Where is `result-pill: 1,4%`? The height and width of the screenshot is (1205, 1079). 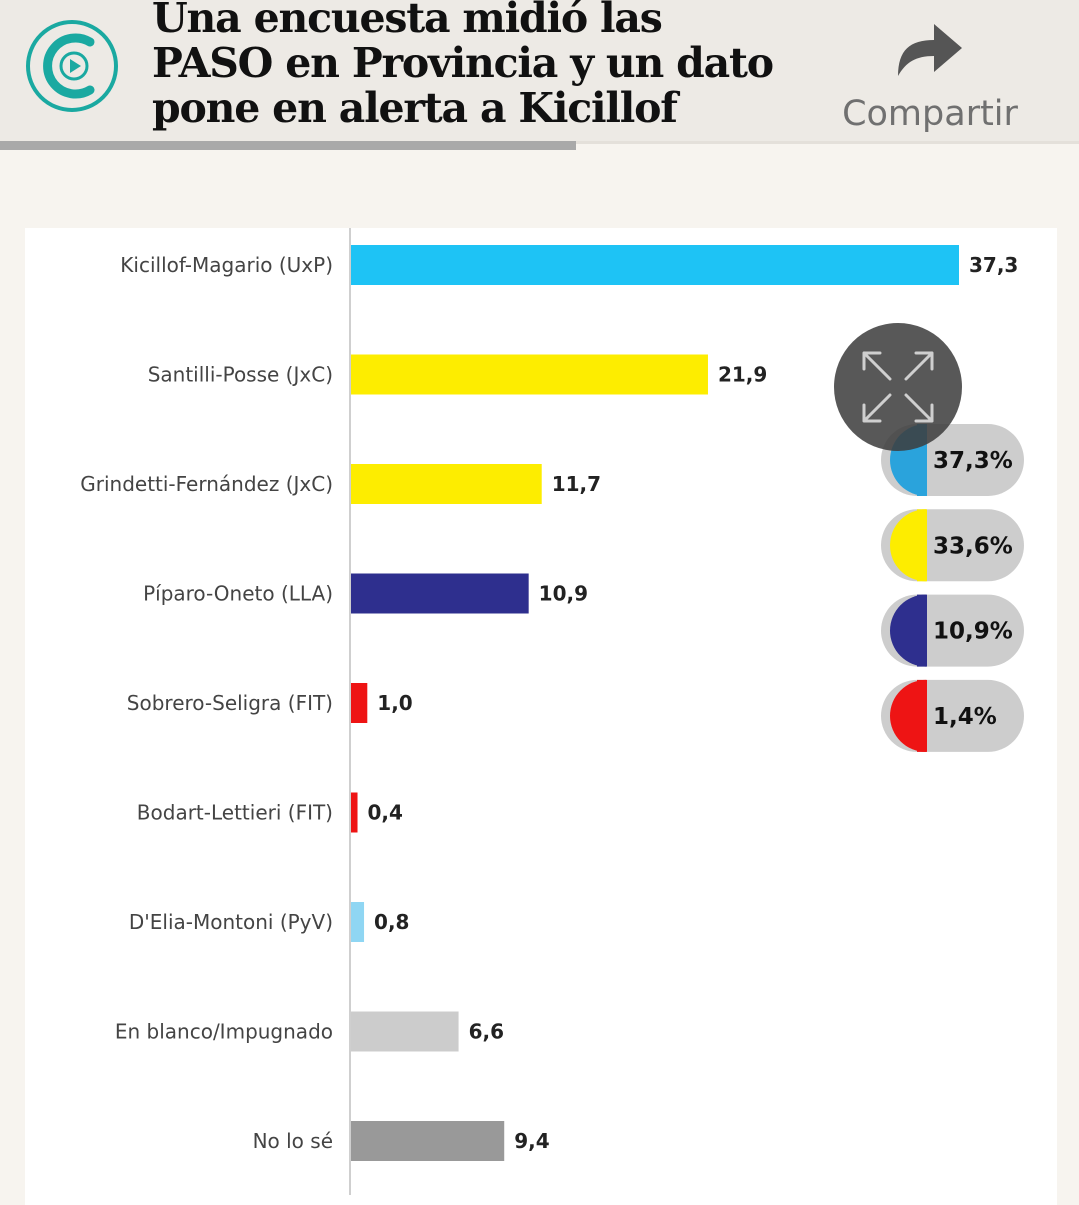 result-pill: 1,4% is located at coordinates (952, 715).